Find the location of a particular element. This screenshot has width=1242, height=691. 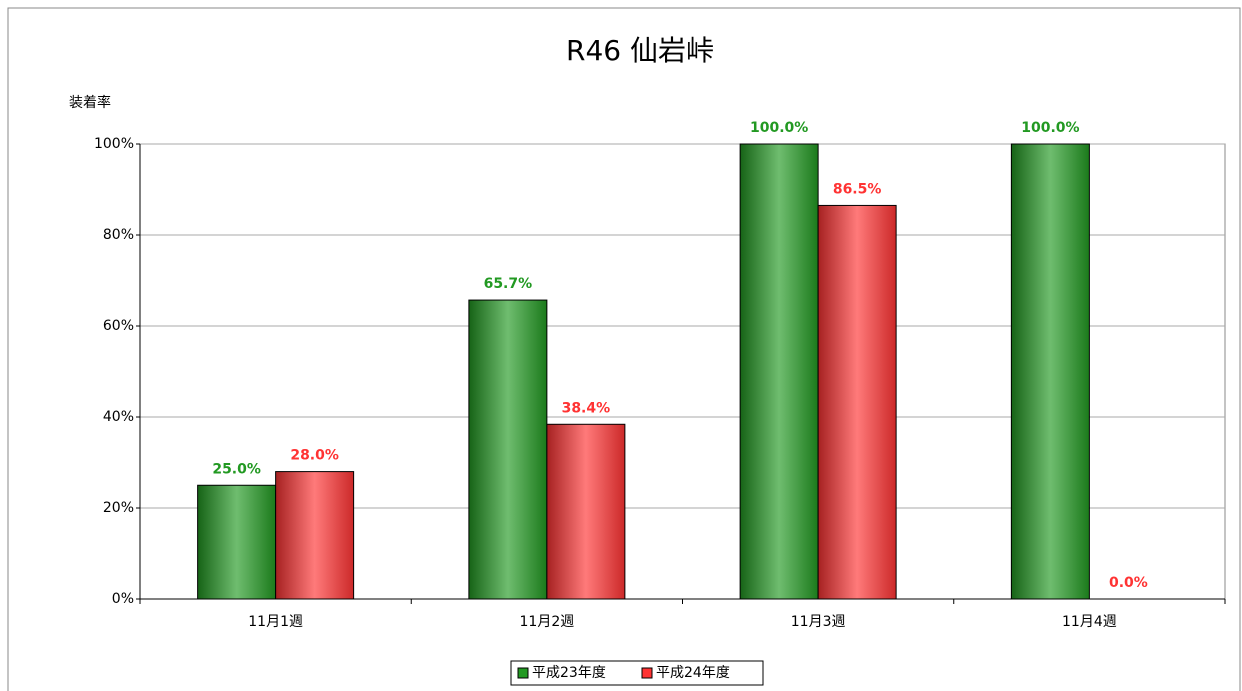

value-label: 25.0% is located at coordinates (236, 469).